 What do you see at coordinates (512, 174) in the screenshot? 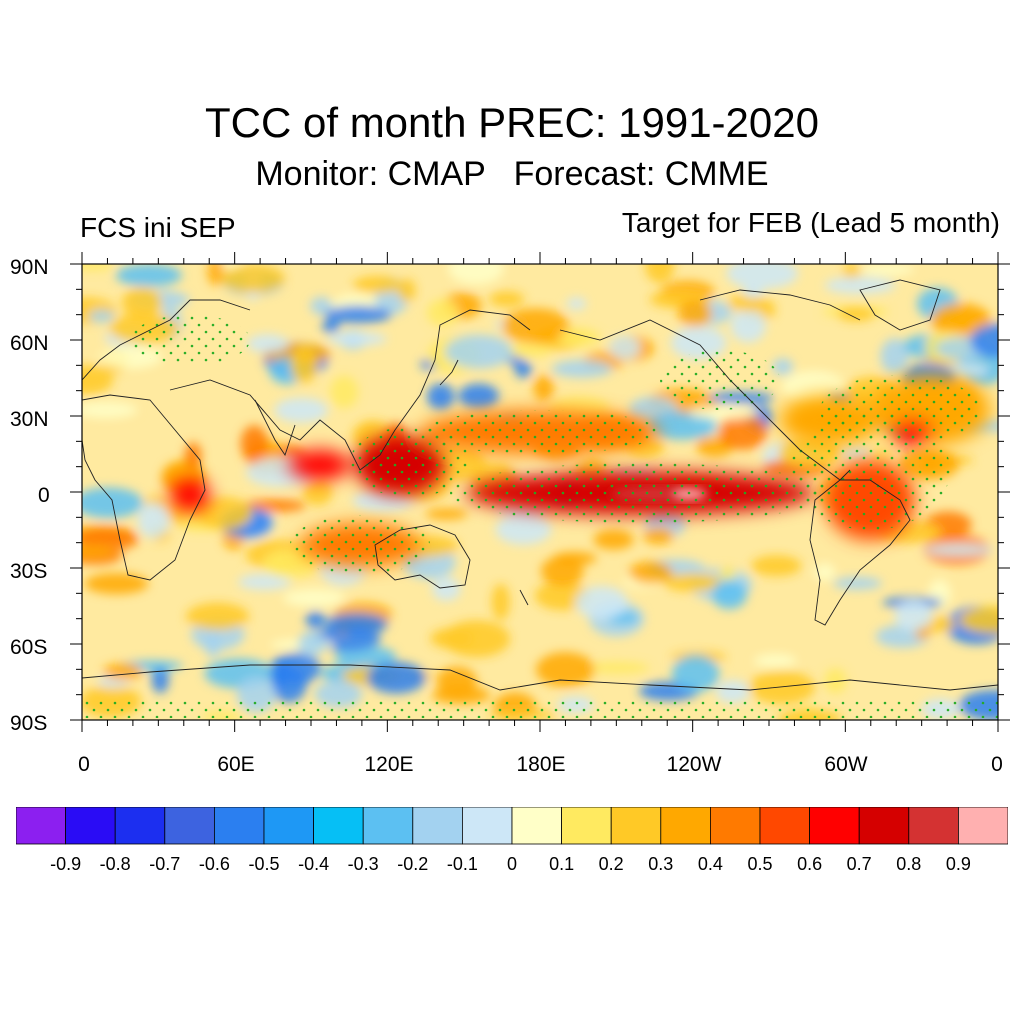
I see `chart-subtitle: Monitor: CMAP Forecast: CMME` at bounding box center [512, 174].